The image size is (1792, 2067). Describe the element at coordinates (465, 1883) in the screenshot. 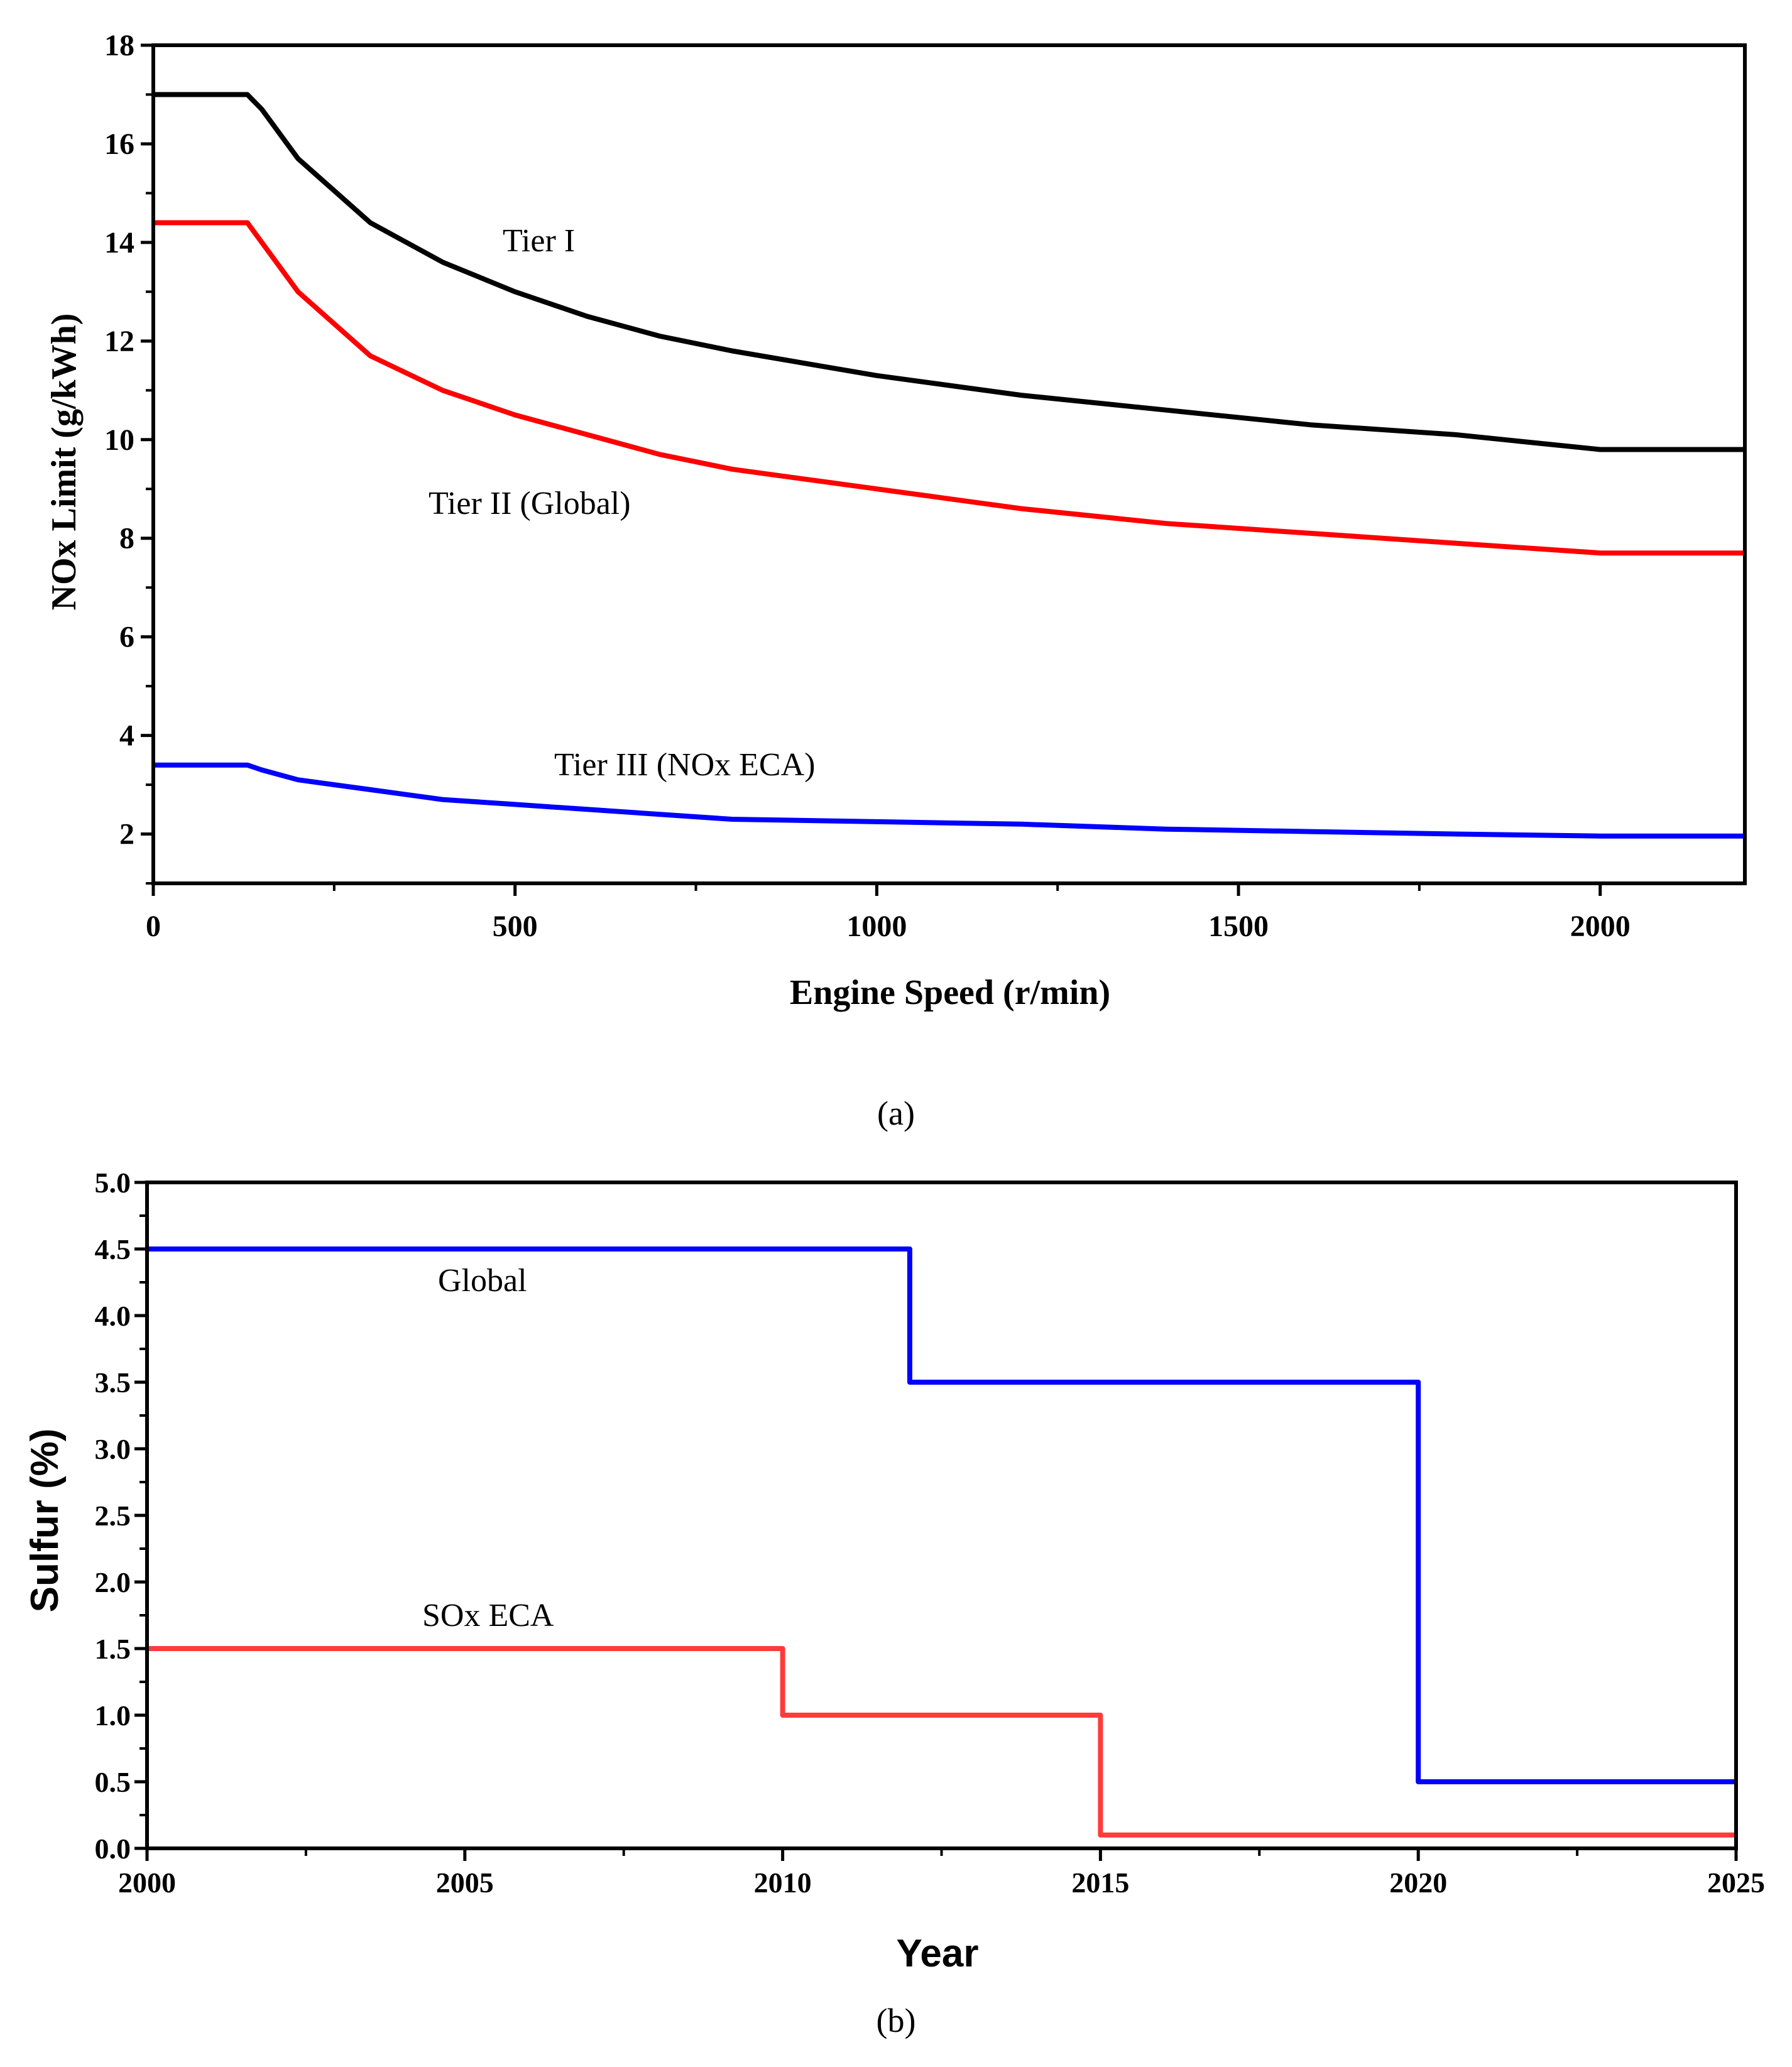

I see `x-tick-label: 2005` at that location.